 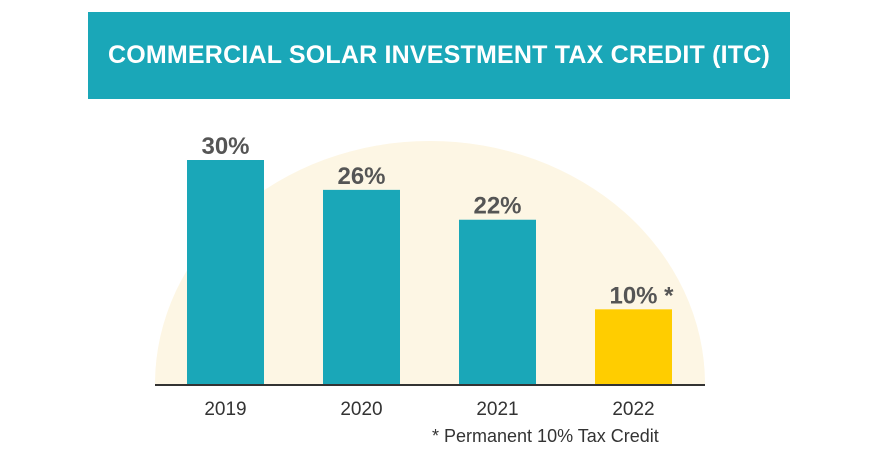 What do you see at coordinates (361, 176) in the screenshot?
I see `value-label-2020: 26%` at bounding box center [361, 176].